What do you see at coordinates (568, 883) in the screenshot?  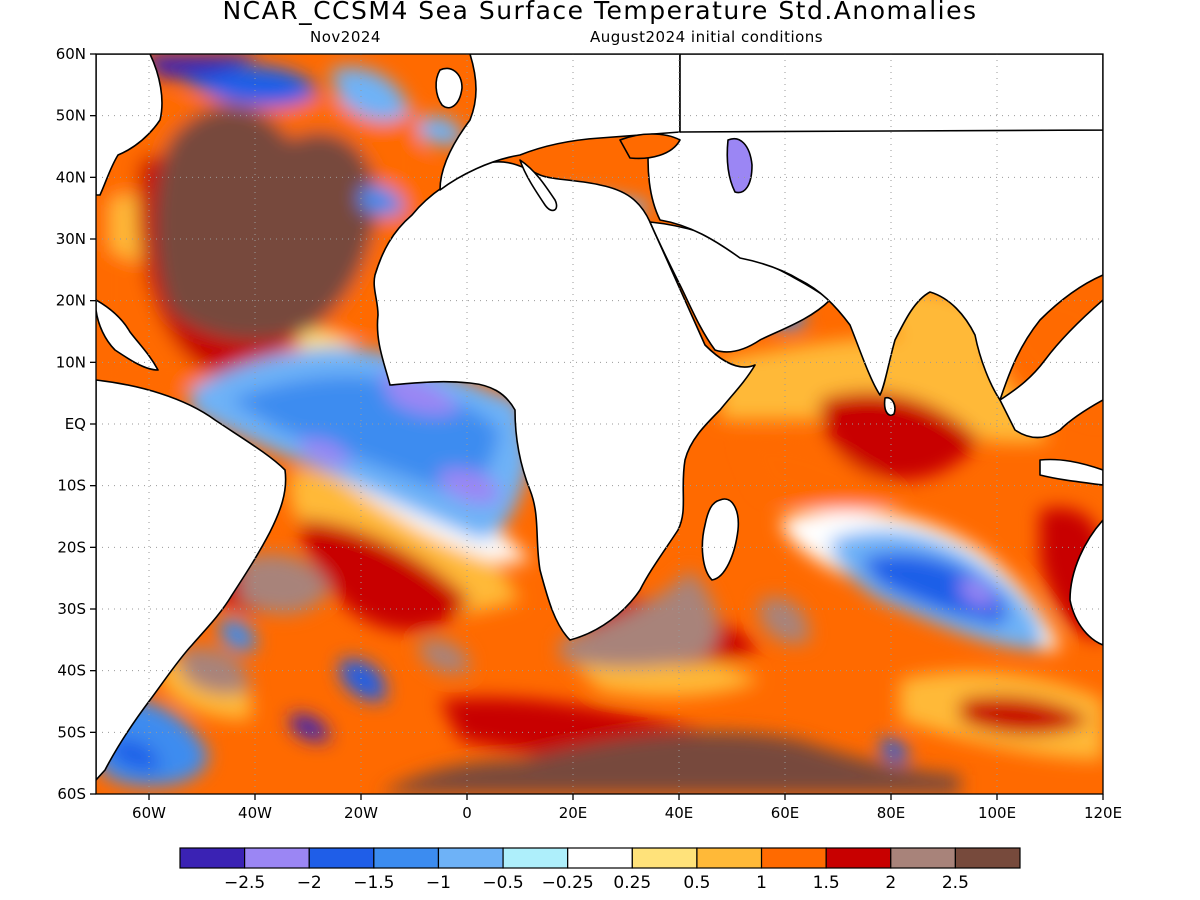 I see `colorbar-label: −0.25` at bounding box center [568, 883].